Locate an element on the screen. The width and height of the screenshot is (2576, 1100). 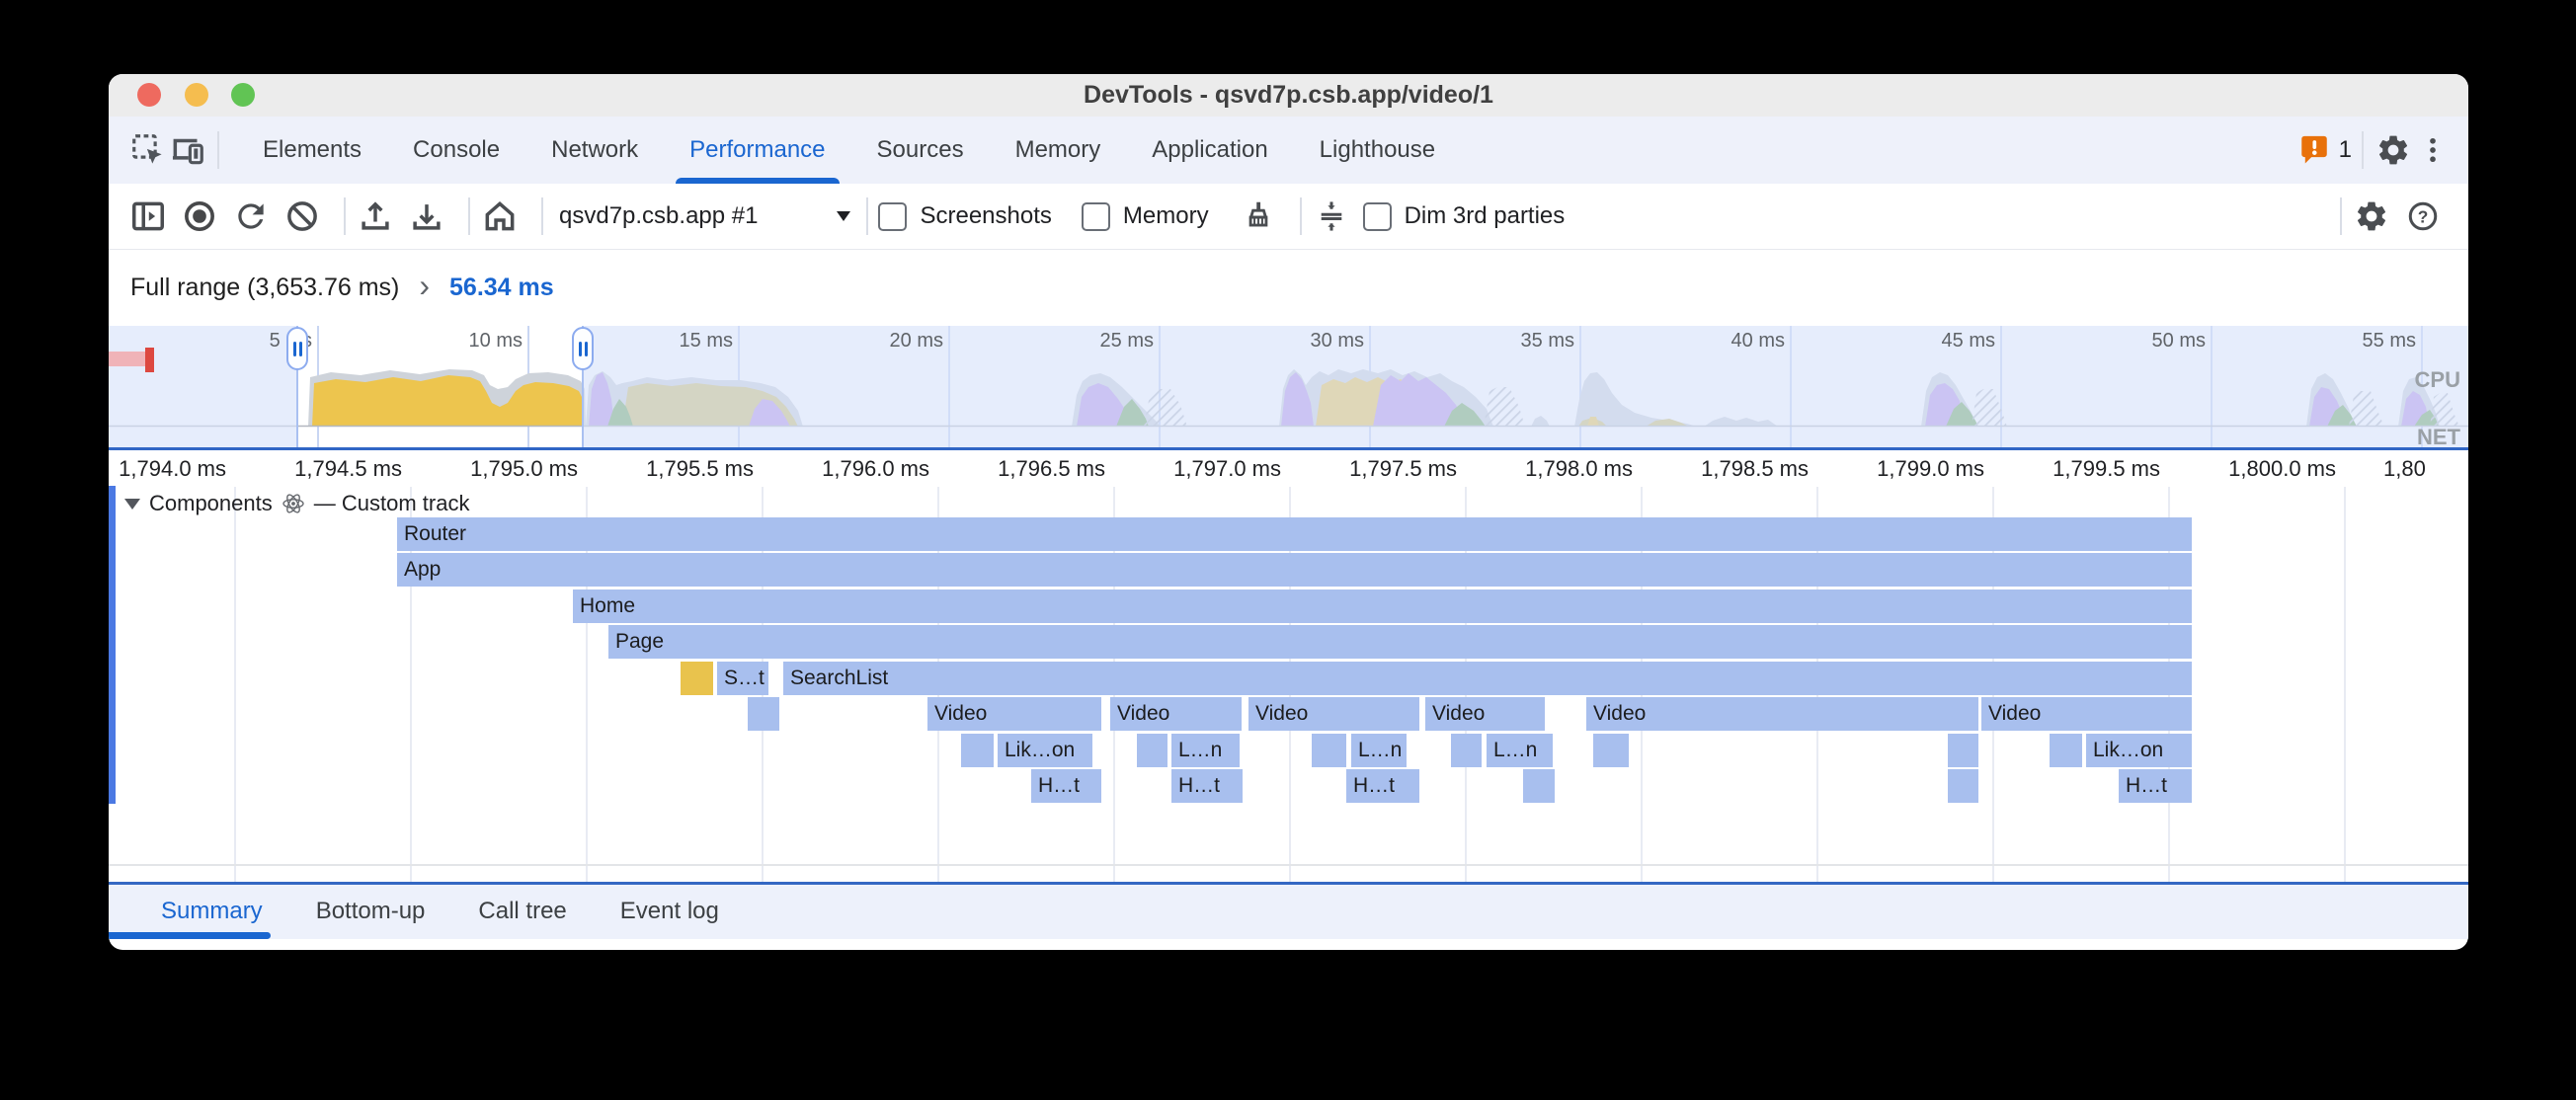
minimize-button is located at coordinates (196, 95).